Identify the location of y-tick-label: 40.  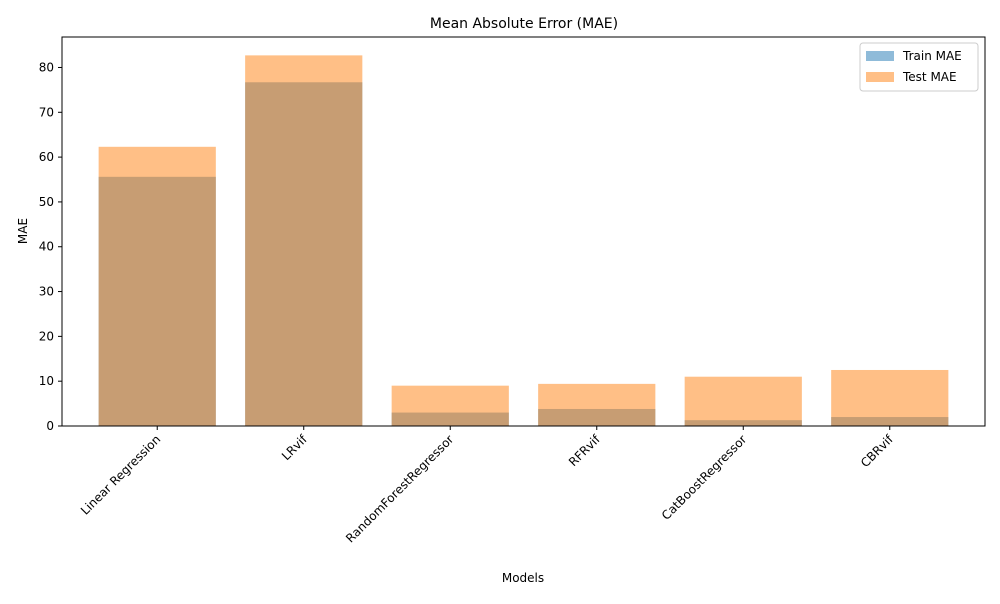
(46, 247).